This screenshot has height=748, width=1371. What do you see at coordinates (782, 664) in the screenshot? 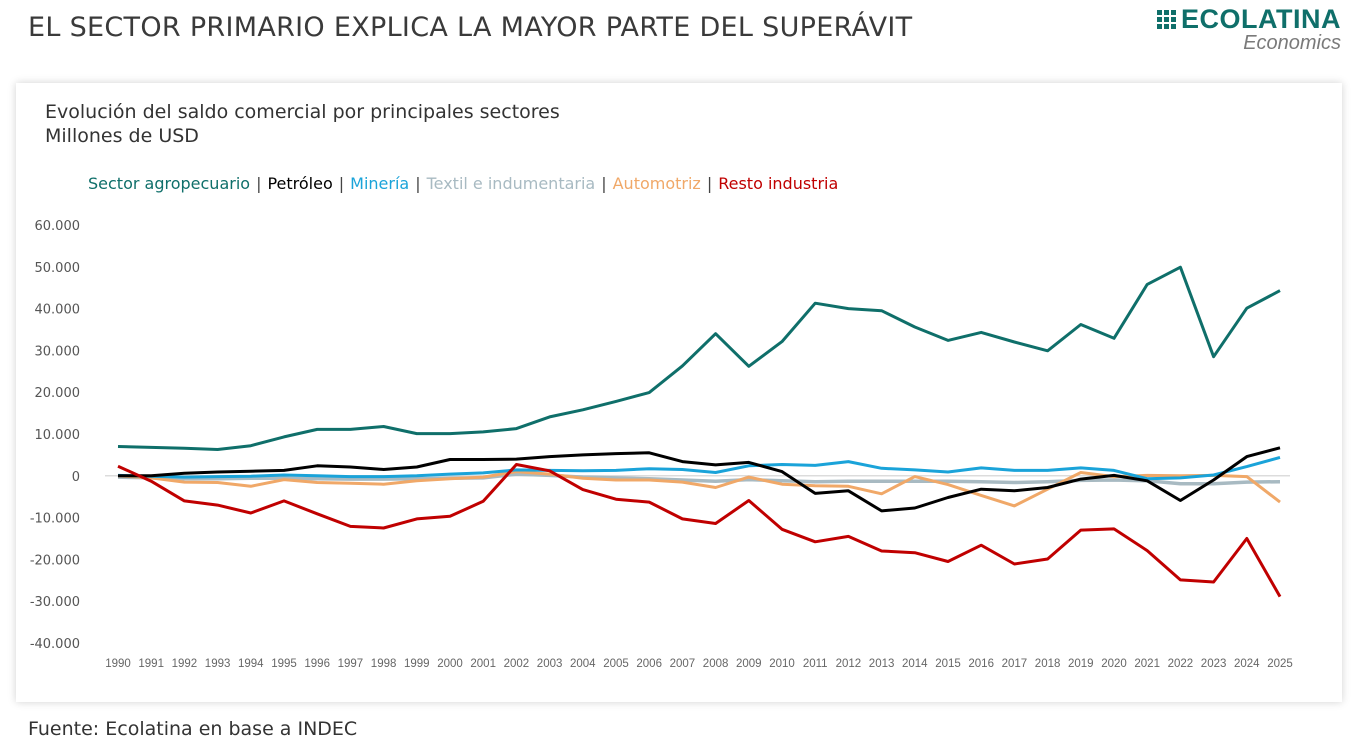
I see `x-tick-label: 2010` at bounding box center [782, 664].